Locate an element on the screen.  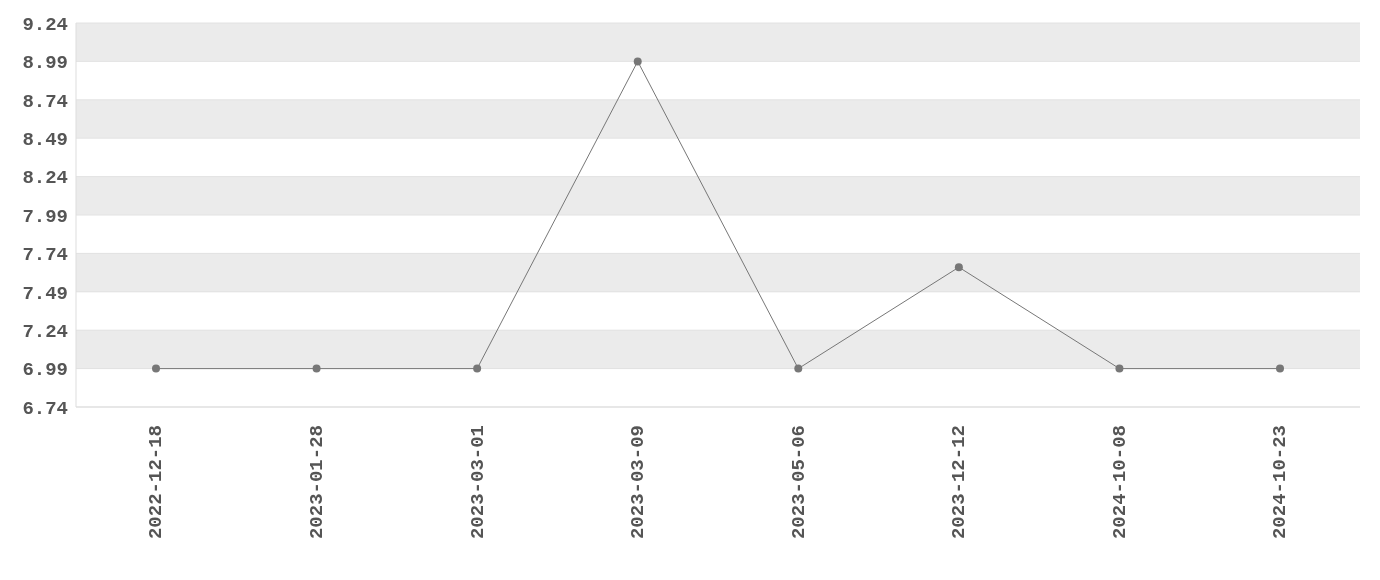
x-tick-label: 2022-12-18 is located at coordinates (156, 482).